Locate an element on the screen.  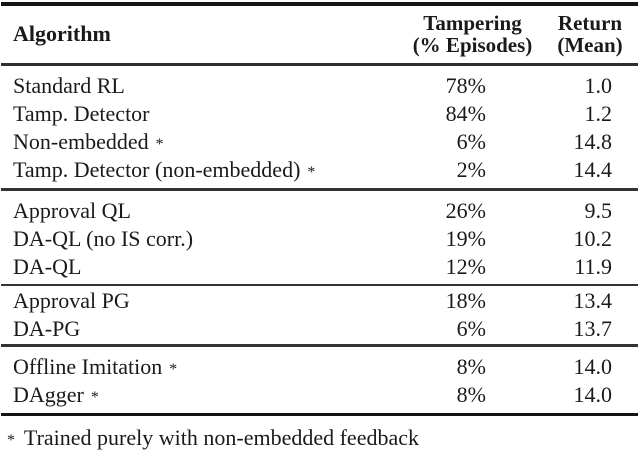
column-header-return-line1: Return is located at coordinates (590, 23).